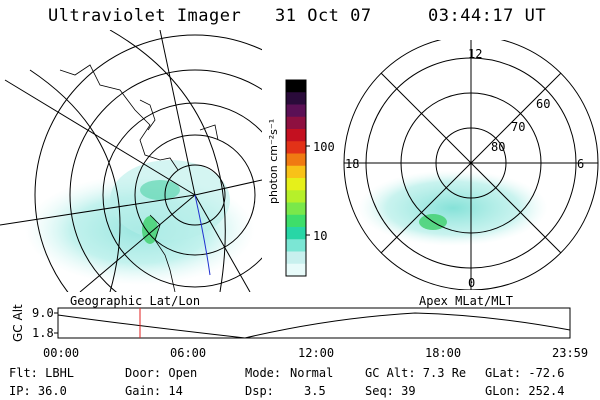  What do you see at coordinates (416, 373) in the screenshot?
I see `gc-alt-info: GC Alt: 7.3 Re` at bounding box center [416, 373].